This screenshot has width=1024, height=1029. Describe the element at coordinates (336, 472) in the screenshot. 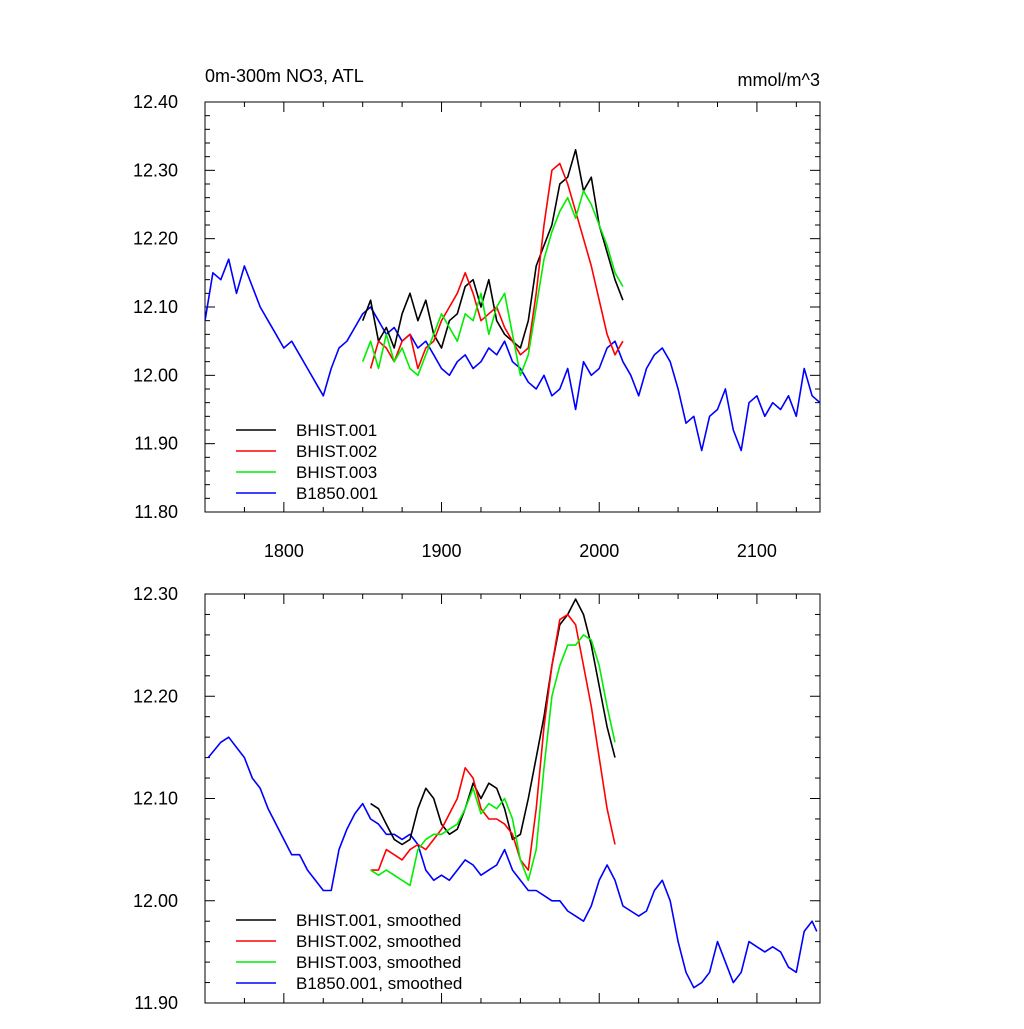

I see `legend-label: BHIST.003` at that location.